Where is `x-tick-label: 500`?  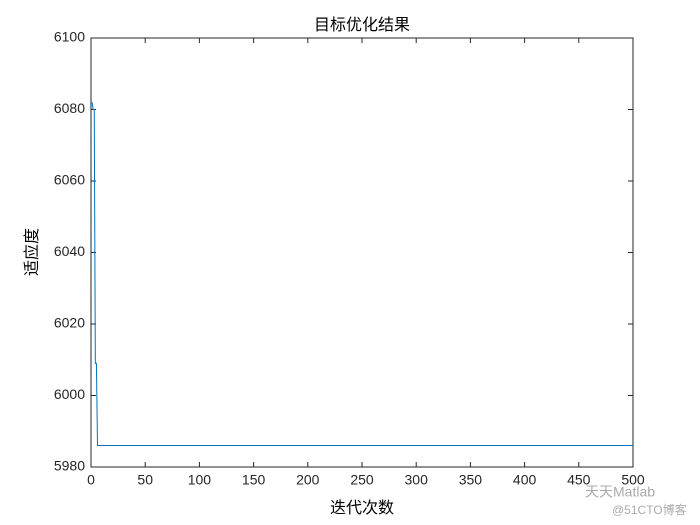
x-tick-label: 500 is located at coordinates (633, 480).